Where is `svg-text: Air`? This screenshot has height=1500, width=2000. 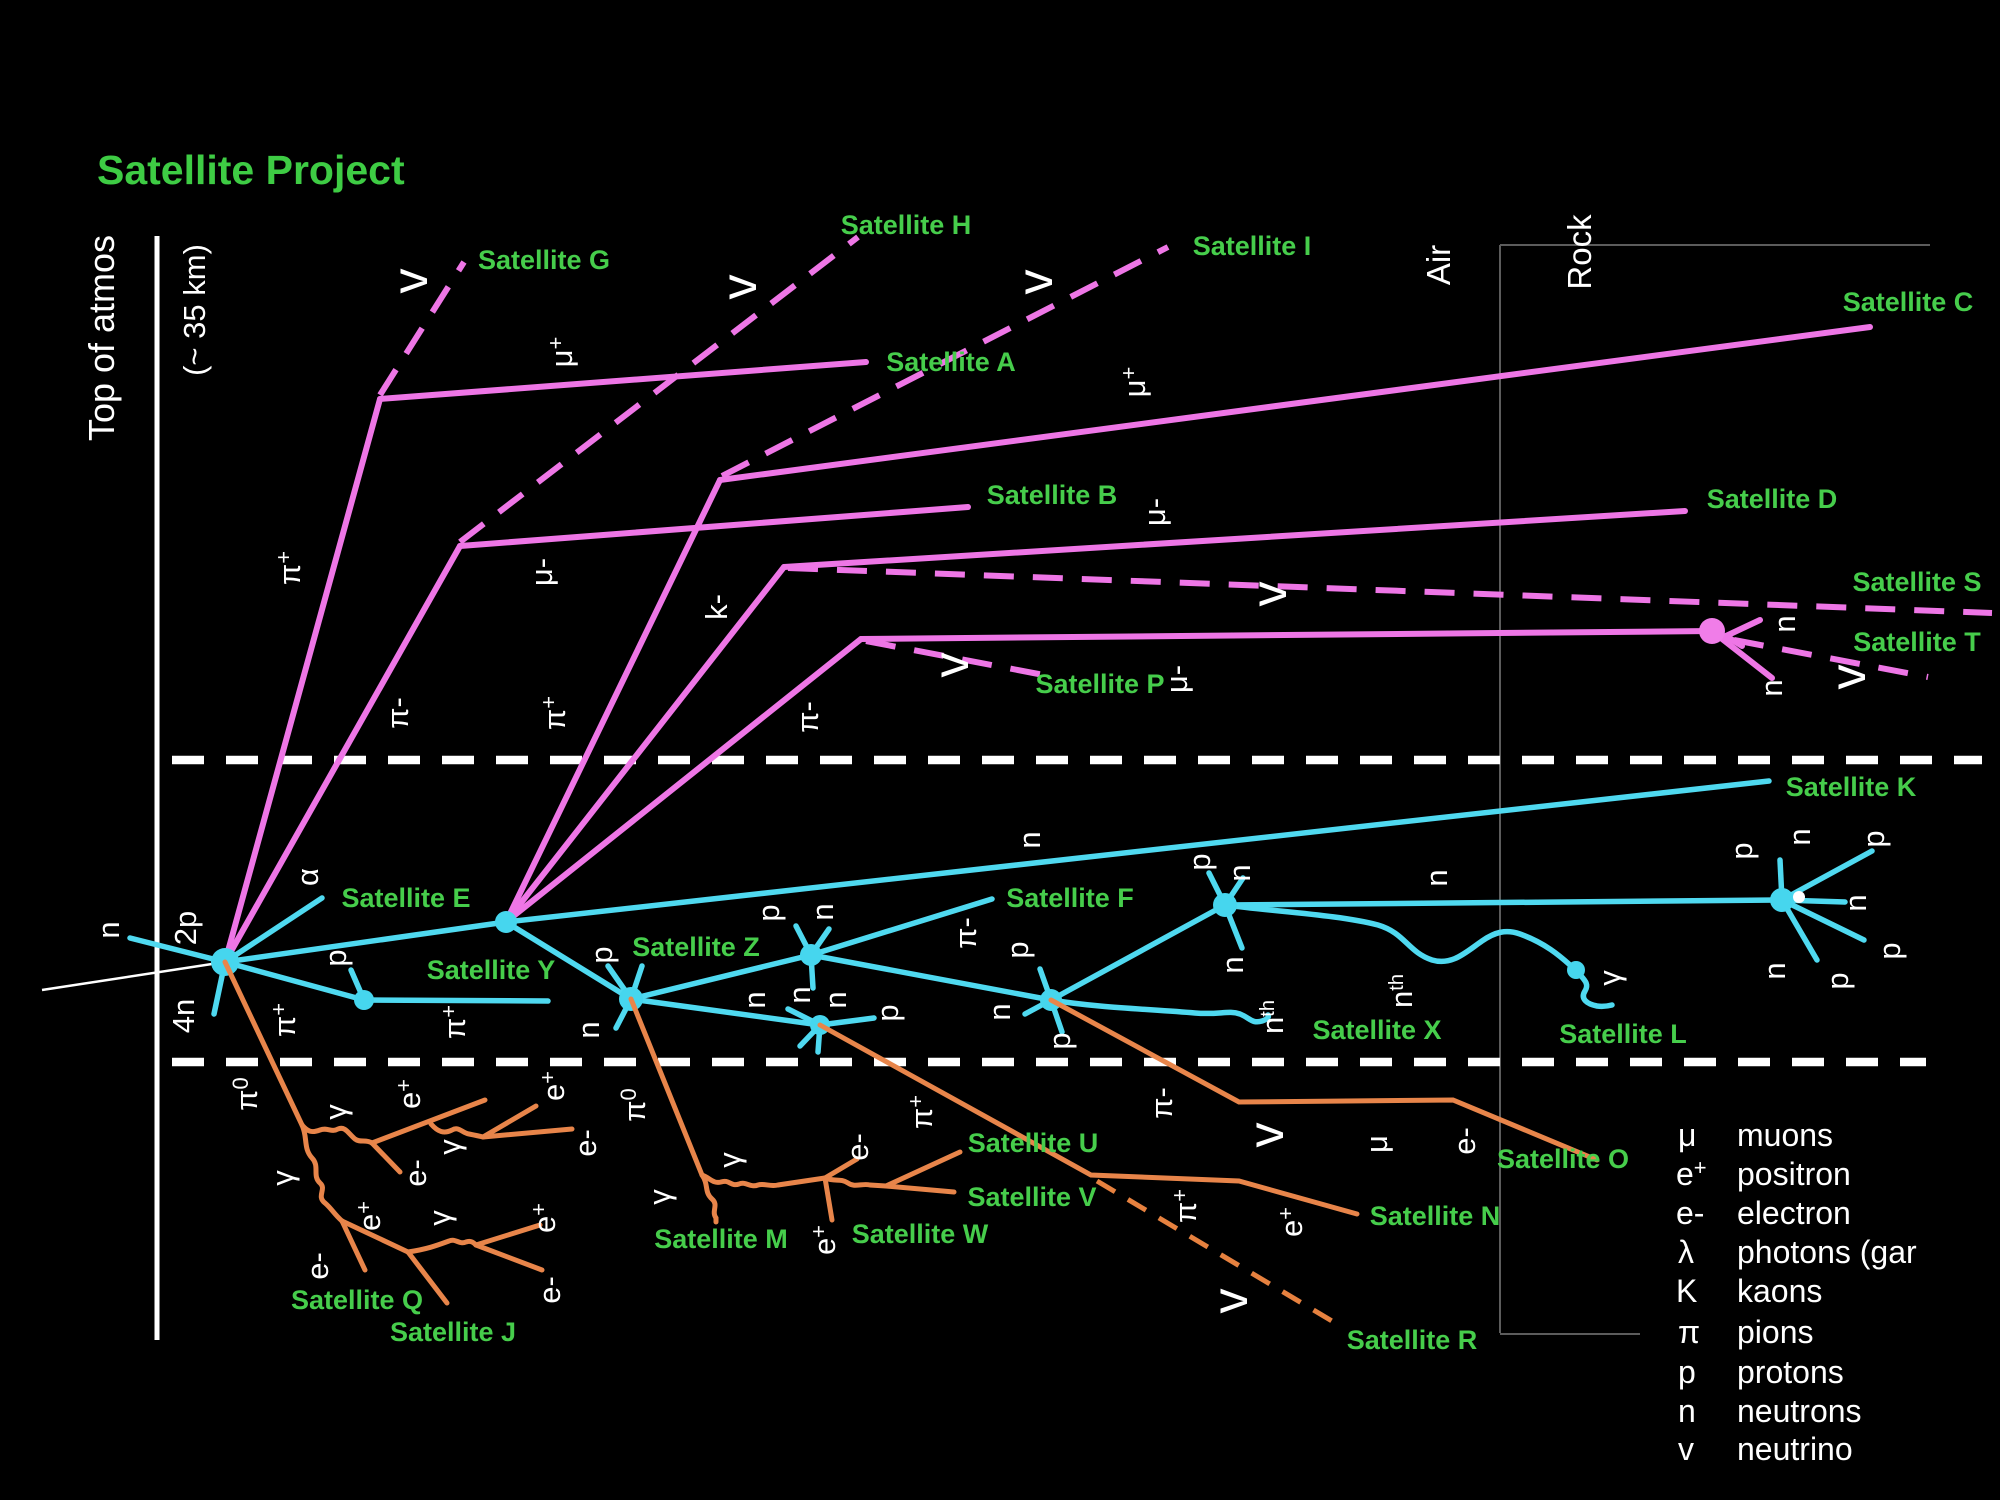 svg-text: Air is located at coordinates (1438, 265).